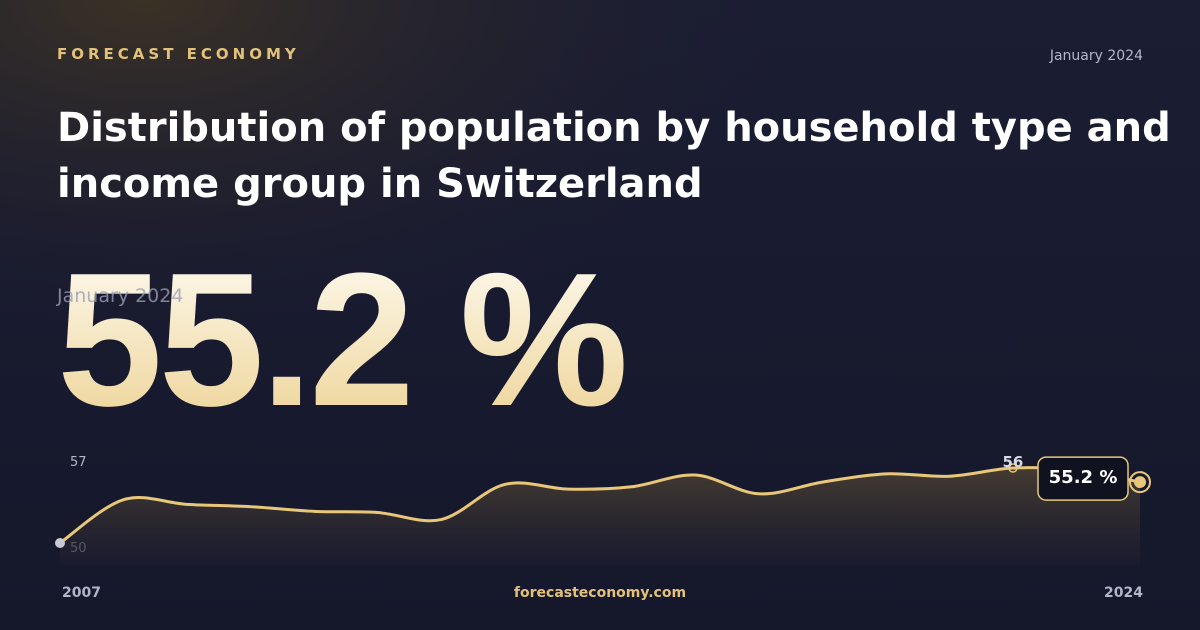 The width and height of the screenshot is (1200, 630). Describe the element at coordinates (178, 54) in the screenshot. I see `brand: FORECAST ECONOMY` at that location.